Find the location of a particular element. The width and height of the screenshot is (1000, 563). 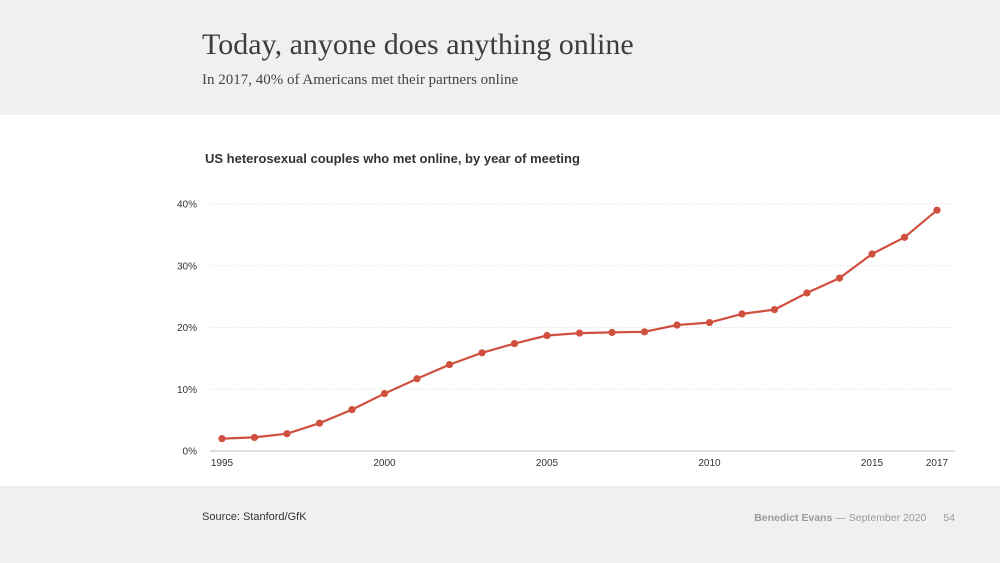

y-tick-label: 30% is located at coordinates (187, 266).